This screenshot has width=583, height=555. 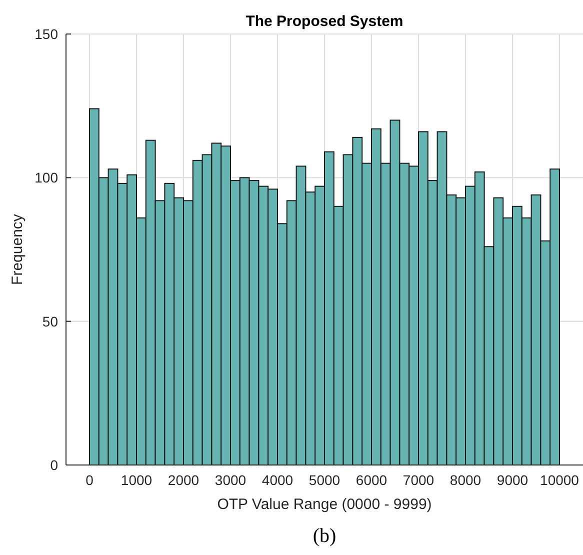 What do you see at coordinates (466, 480) in the screenshot?
I see `x-tick-label: 8000` at bounding box center [466, 480].